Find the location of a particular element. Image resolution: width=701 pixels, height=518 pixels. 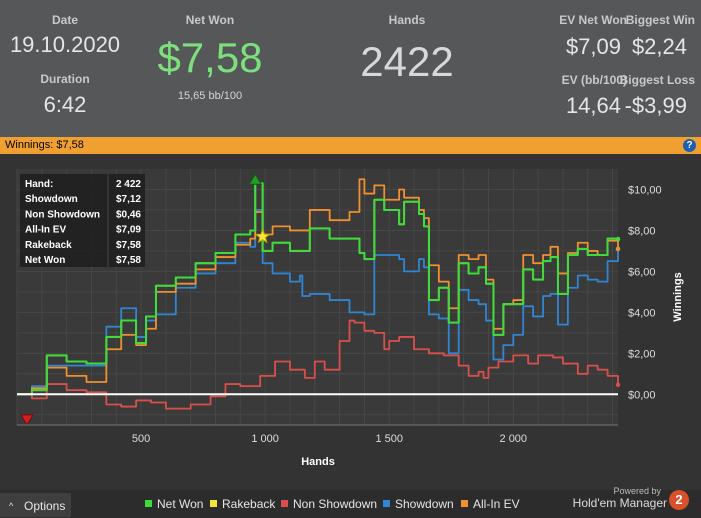

legend-item-rakeback: Rakeback is located at coordinates (242, 504).